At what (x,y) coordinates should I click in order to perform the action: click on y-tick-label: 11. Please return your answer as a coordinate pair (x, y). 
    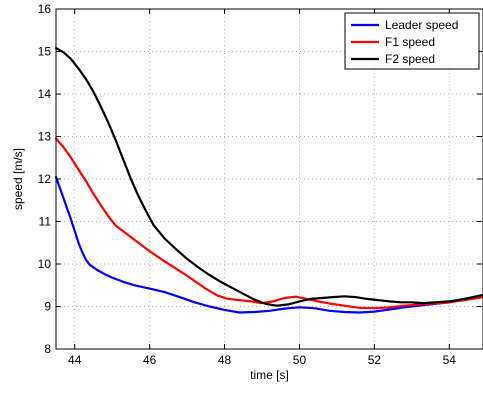
    Looking at the image, I should click on (45, 222).